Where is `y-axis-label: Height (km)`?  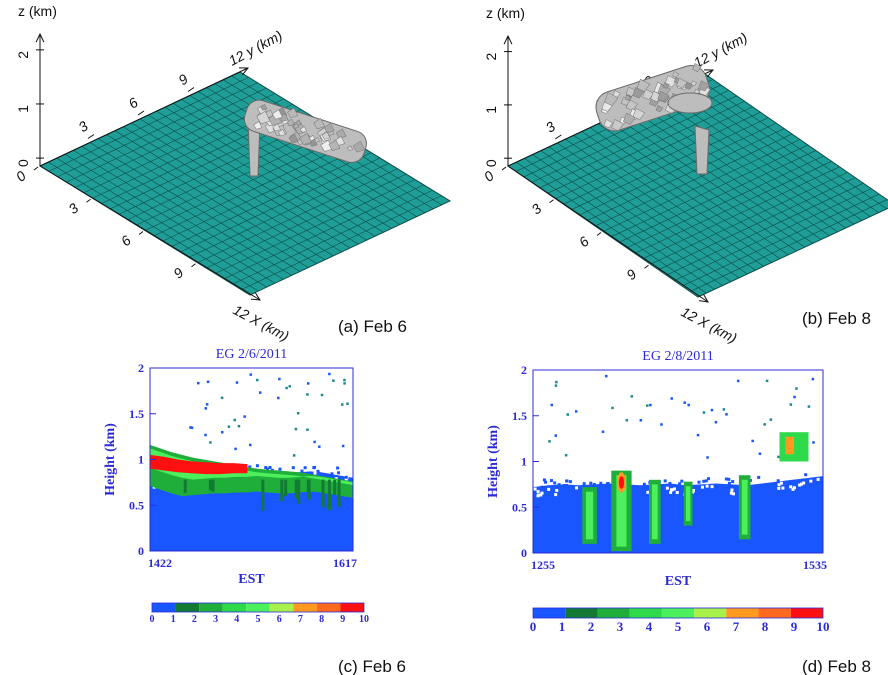 y-axis-label: Height (km) is located at coordinates (493, 461).